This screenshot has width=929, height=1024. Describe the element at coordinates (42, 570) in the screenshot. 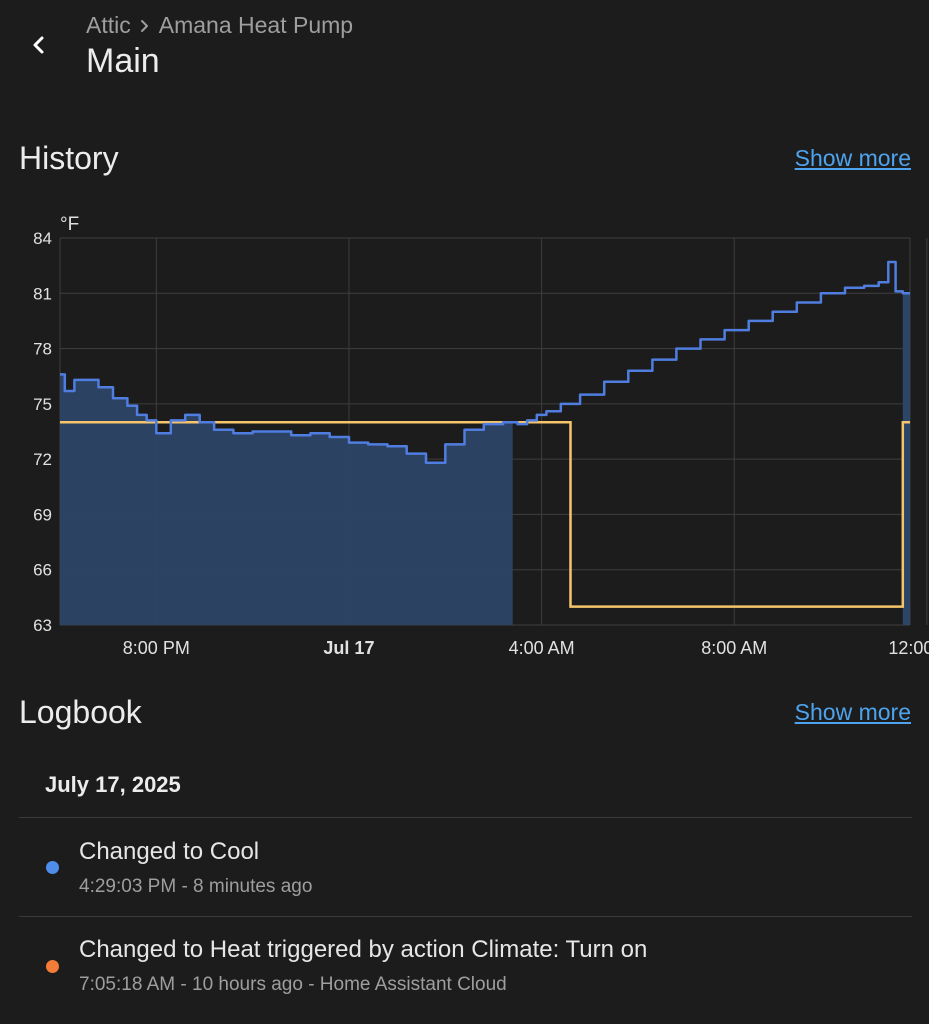

I see `y-tick-label: 66` at that location.